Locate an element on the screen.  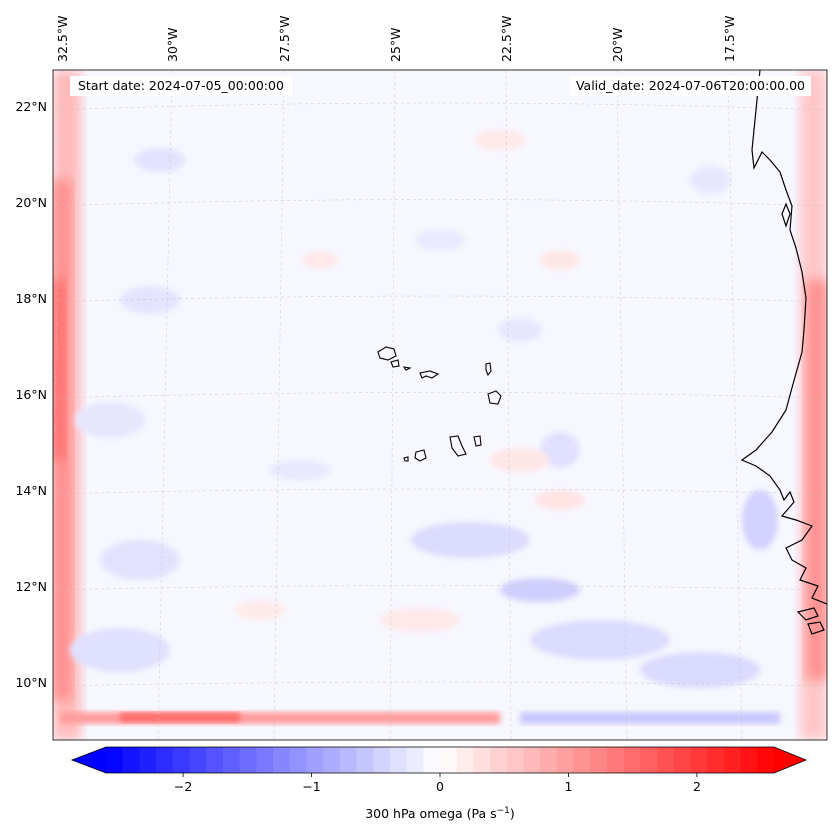
cape-verde-islands is located at coordinates (439, 404).